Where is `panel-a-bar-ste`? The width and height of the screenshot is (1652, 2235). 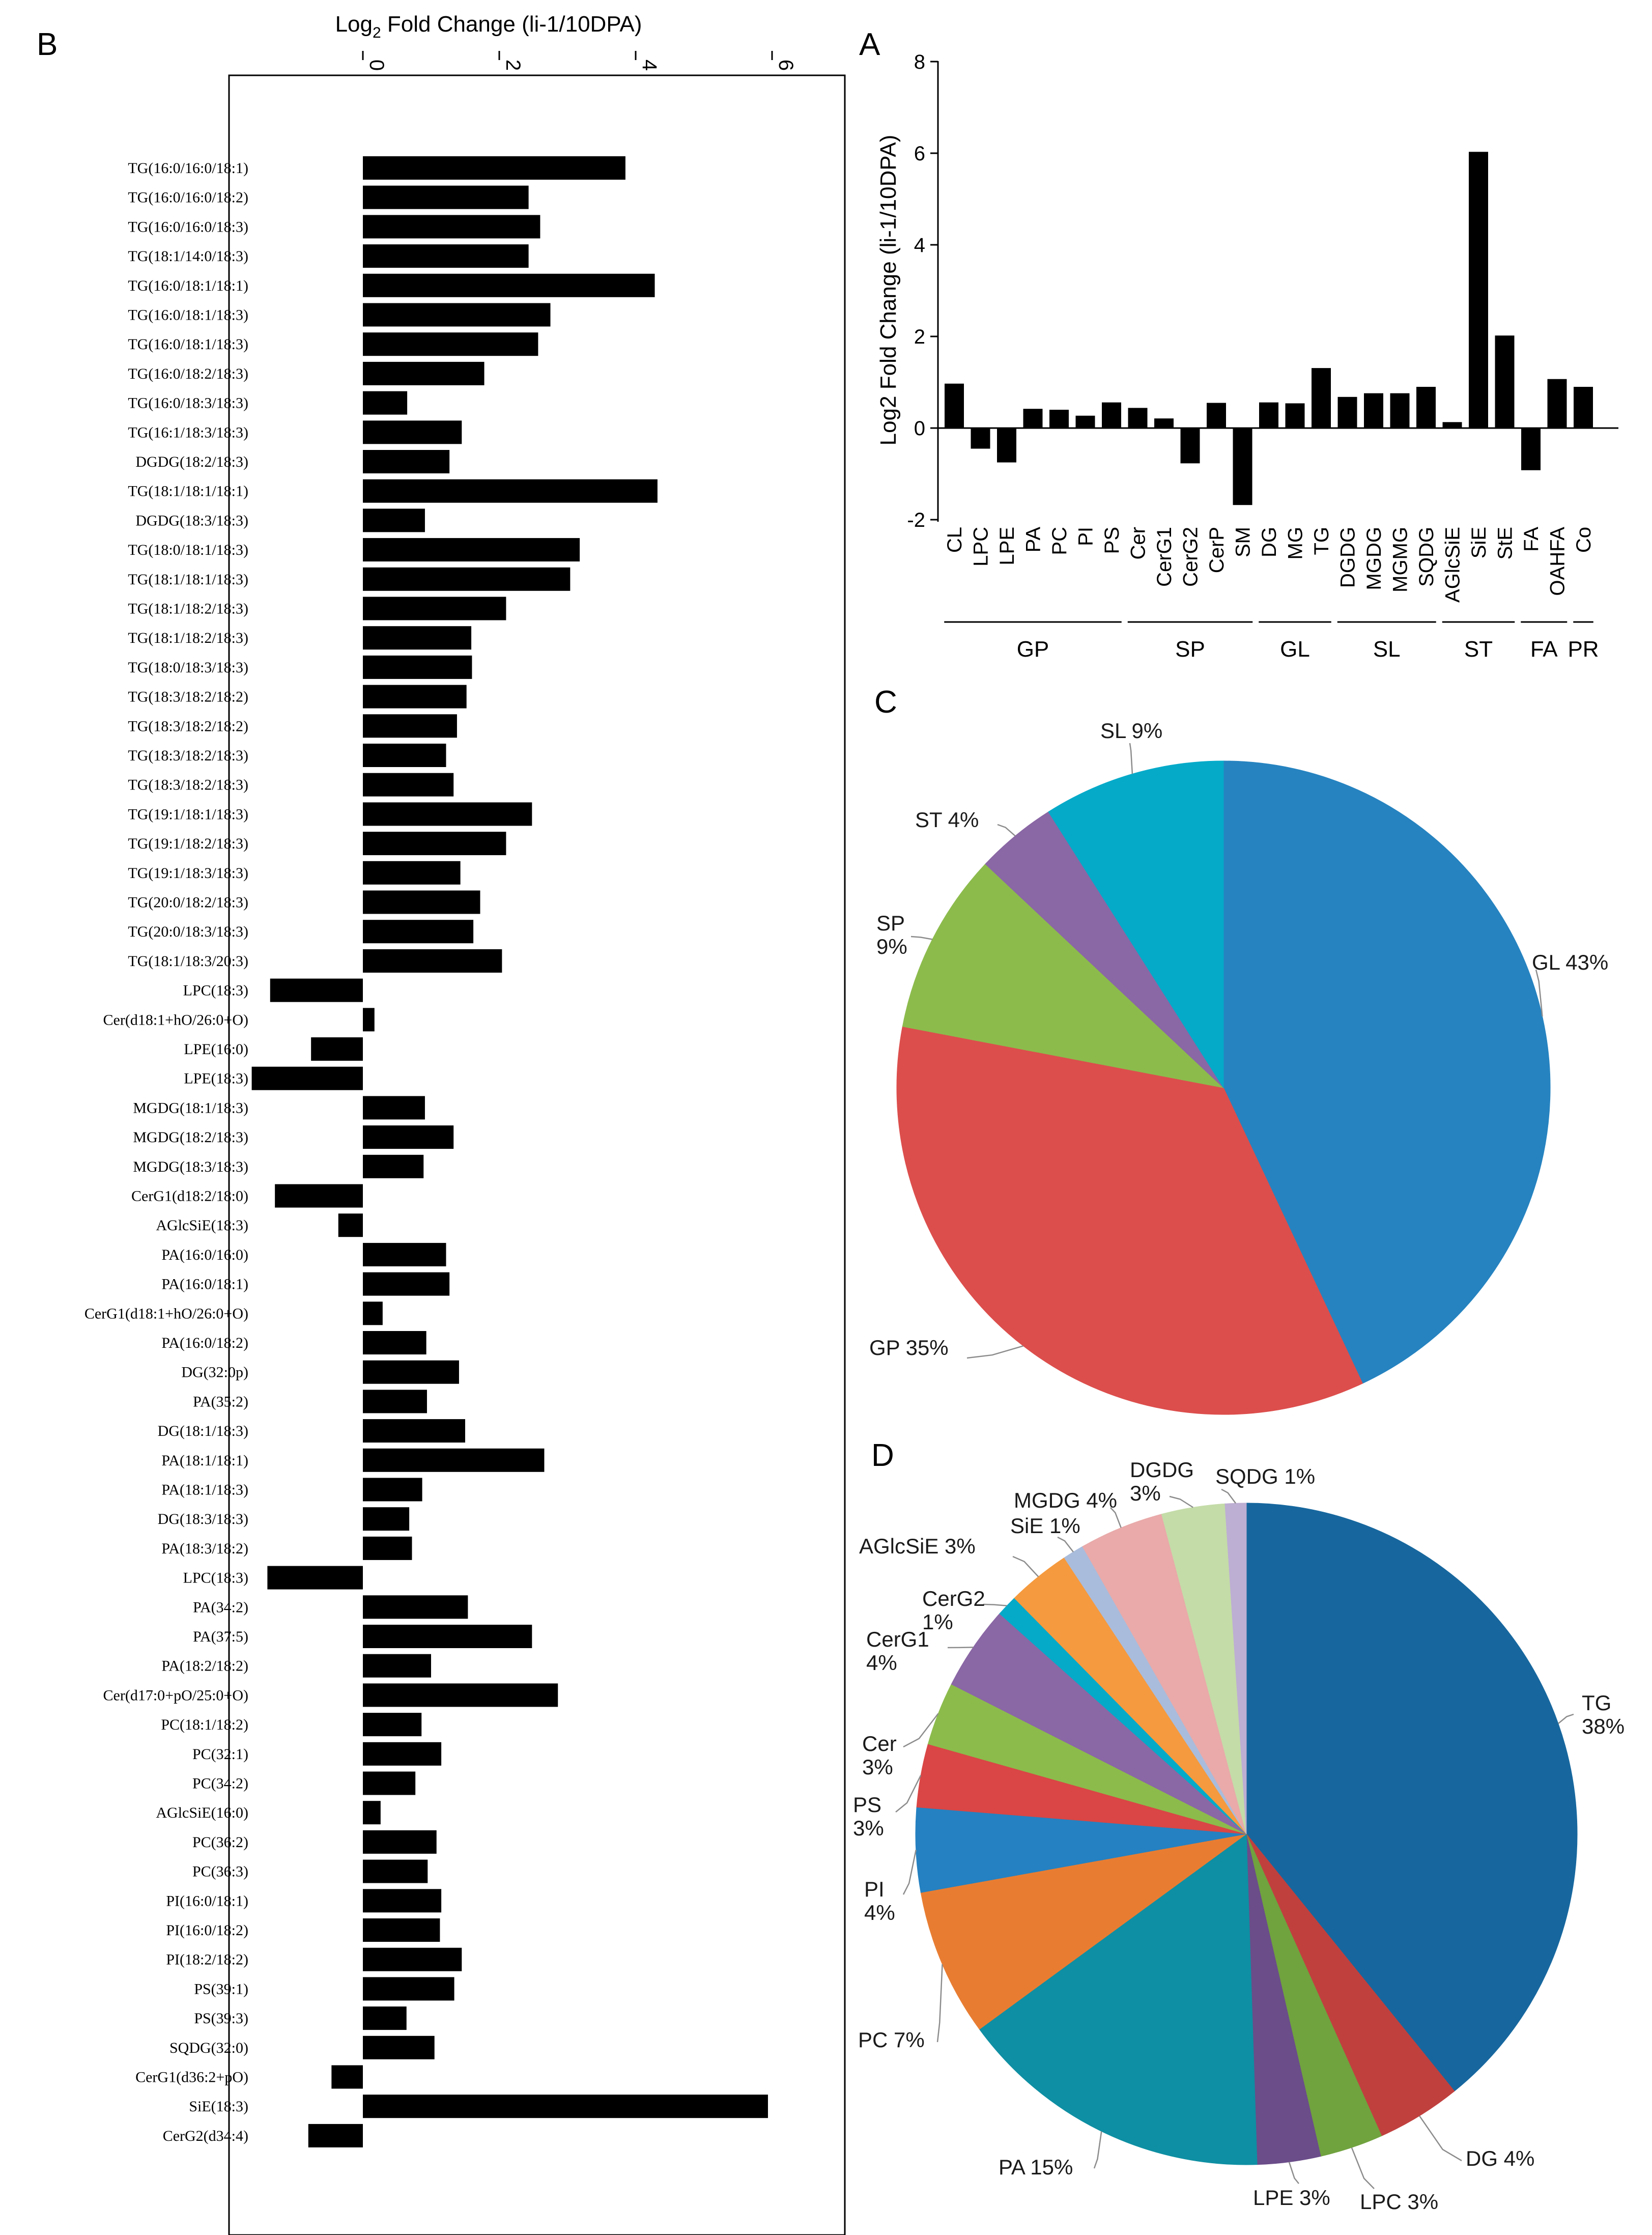 panel-a-bar-ste is located at coordinates (1505, 381).